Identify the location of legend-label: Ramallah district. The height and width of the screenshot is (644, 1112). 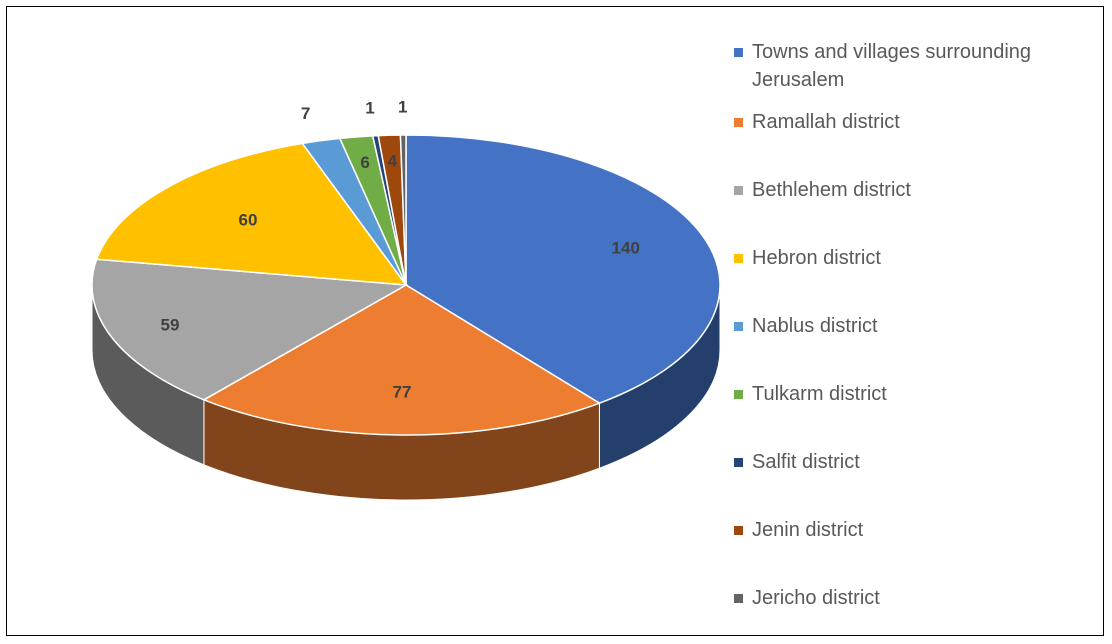
(826, 122).